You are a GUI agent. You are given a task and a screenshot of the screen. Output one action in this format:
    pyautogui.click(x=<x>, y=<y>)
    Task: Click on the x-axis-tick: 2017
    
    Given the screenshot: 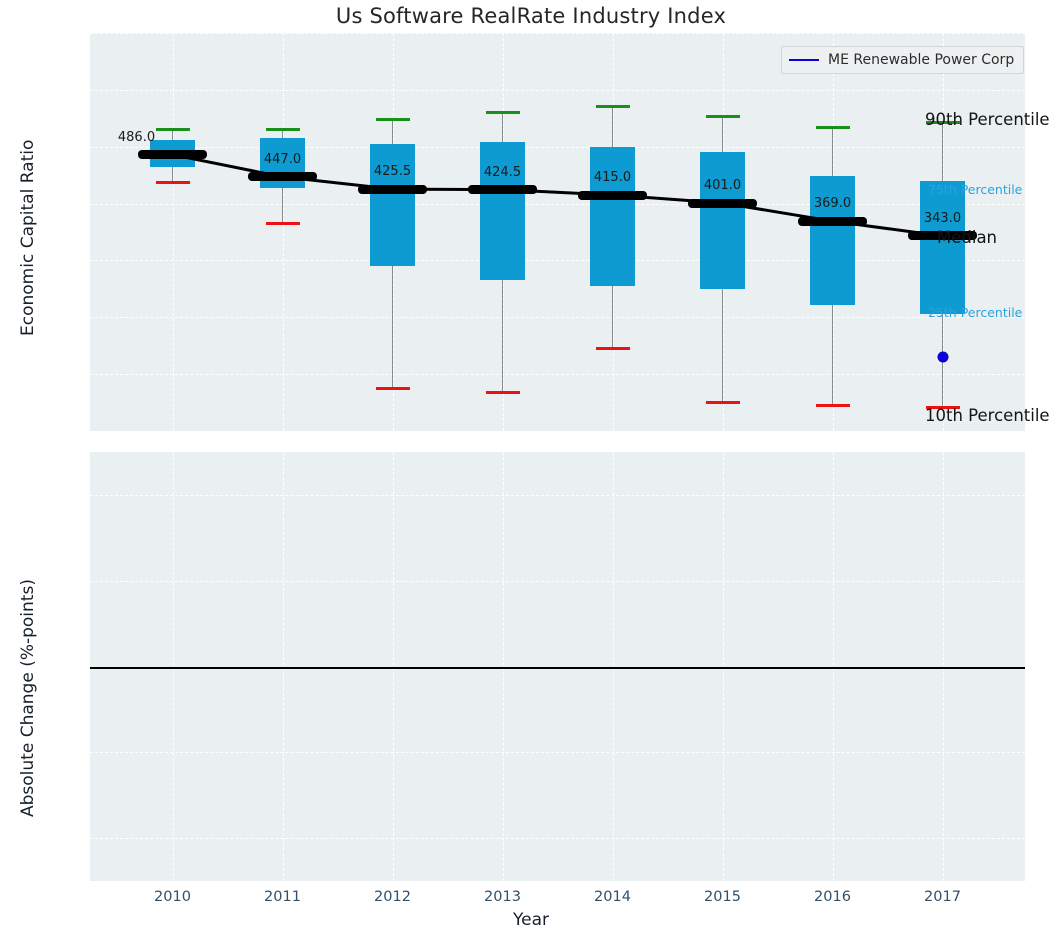 What is the action you would take?
    pyautogui.click(x=942, y=897)
    